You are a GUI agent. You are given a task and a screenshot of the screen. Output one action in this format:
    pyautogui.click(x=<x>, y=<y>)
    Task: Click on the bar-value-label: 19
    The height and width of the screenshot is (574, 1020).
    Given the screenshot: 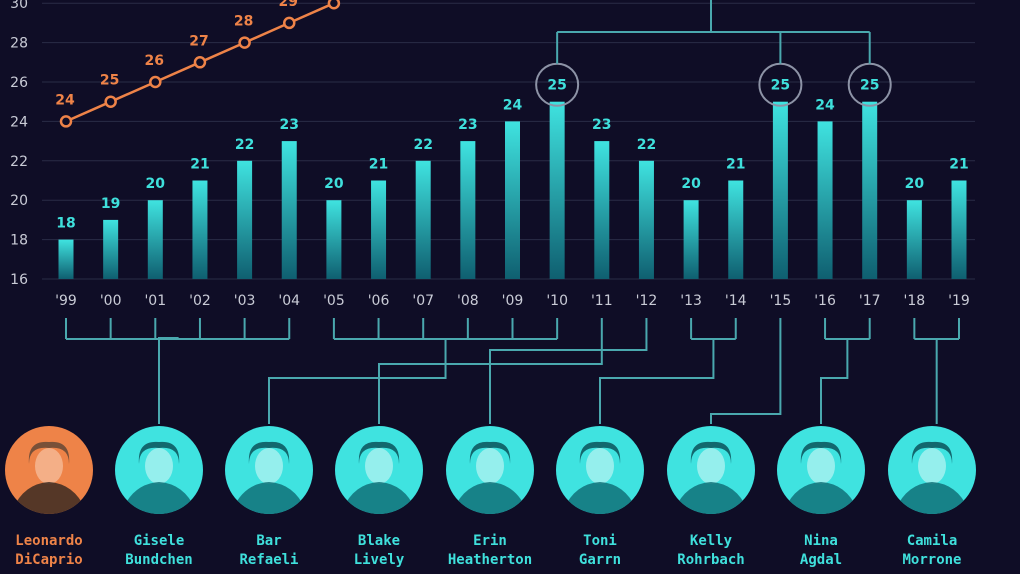 What is the action you would take?
    pyautogui.click(x=110, y=204)
    